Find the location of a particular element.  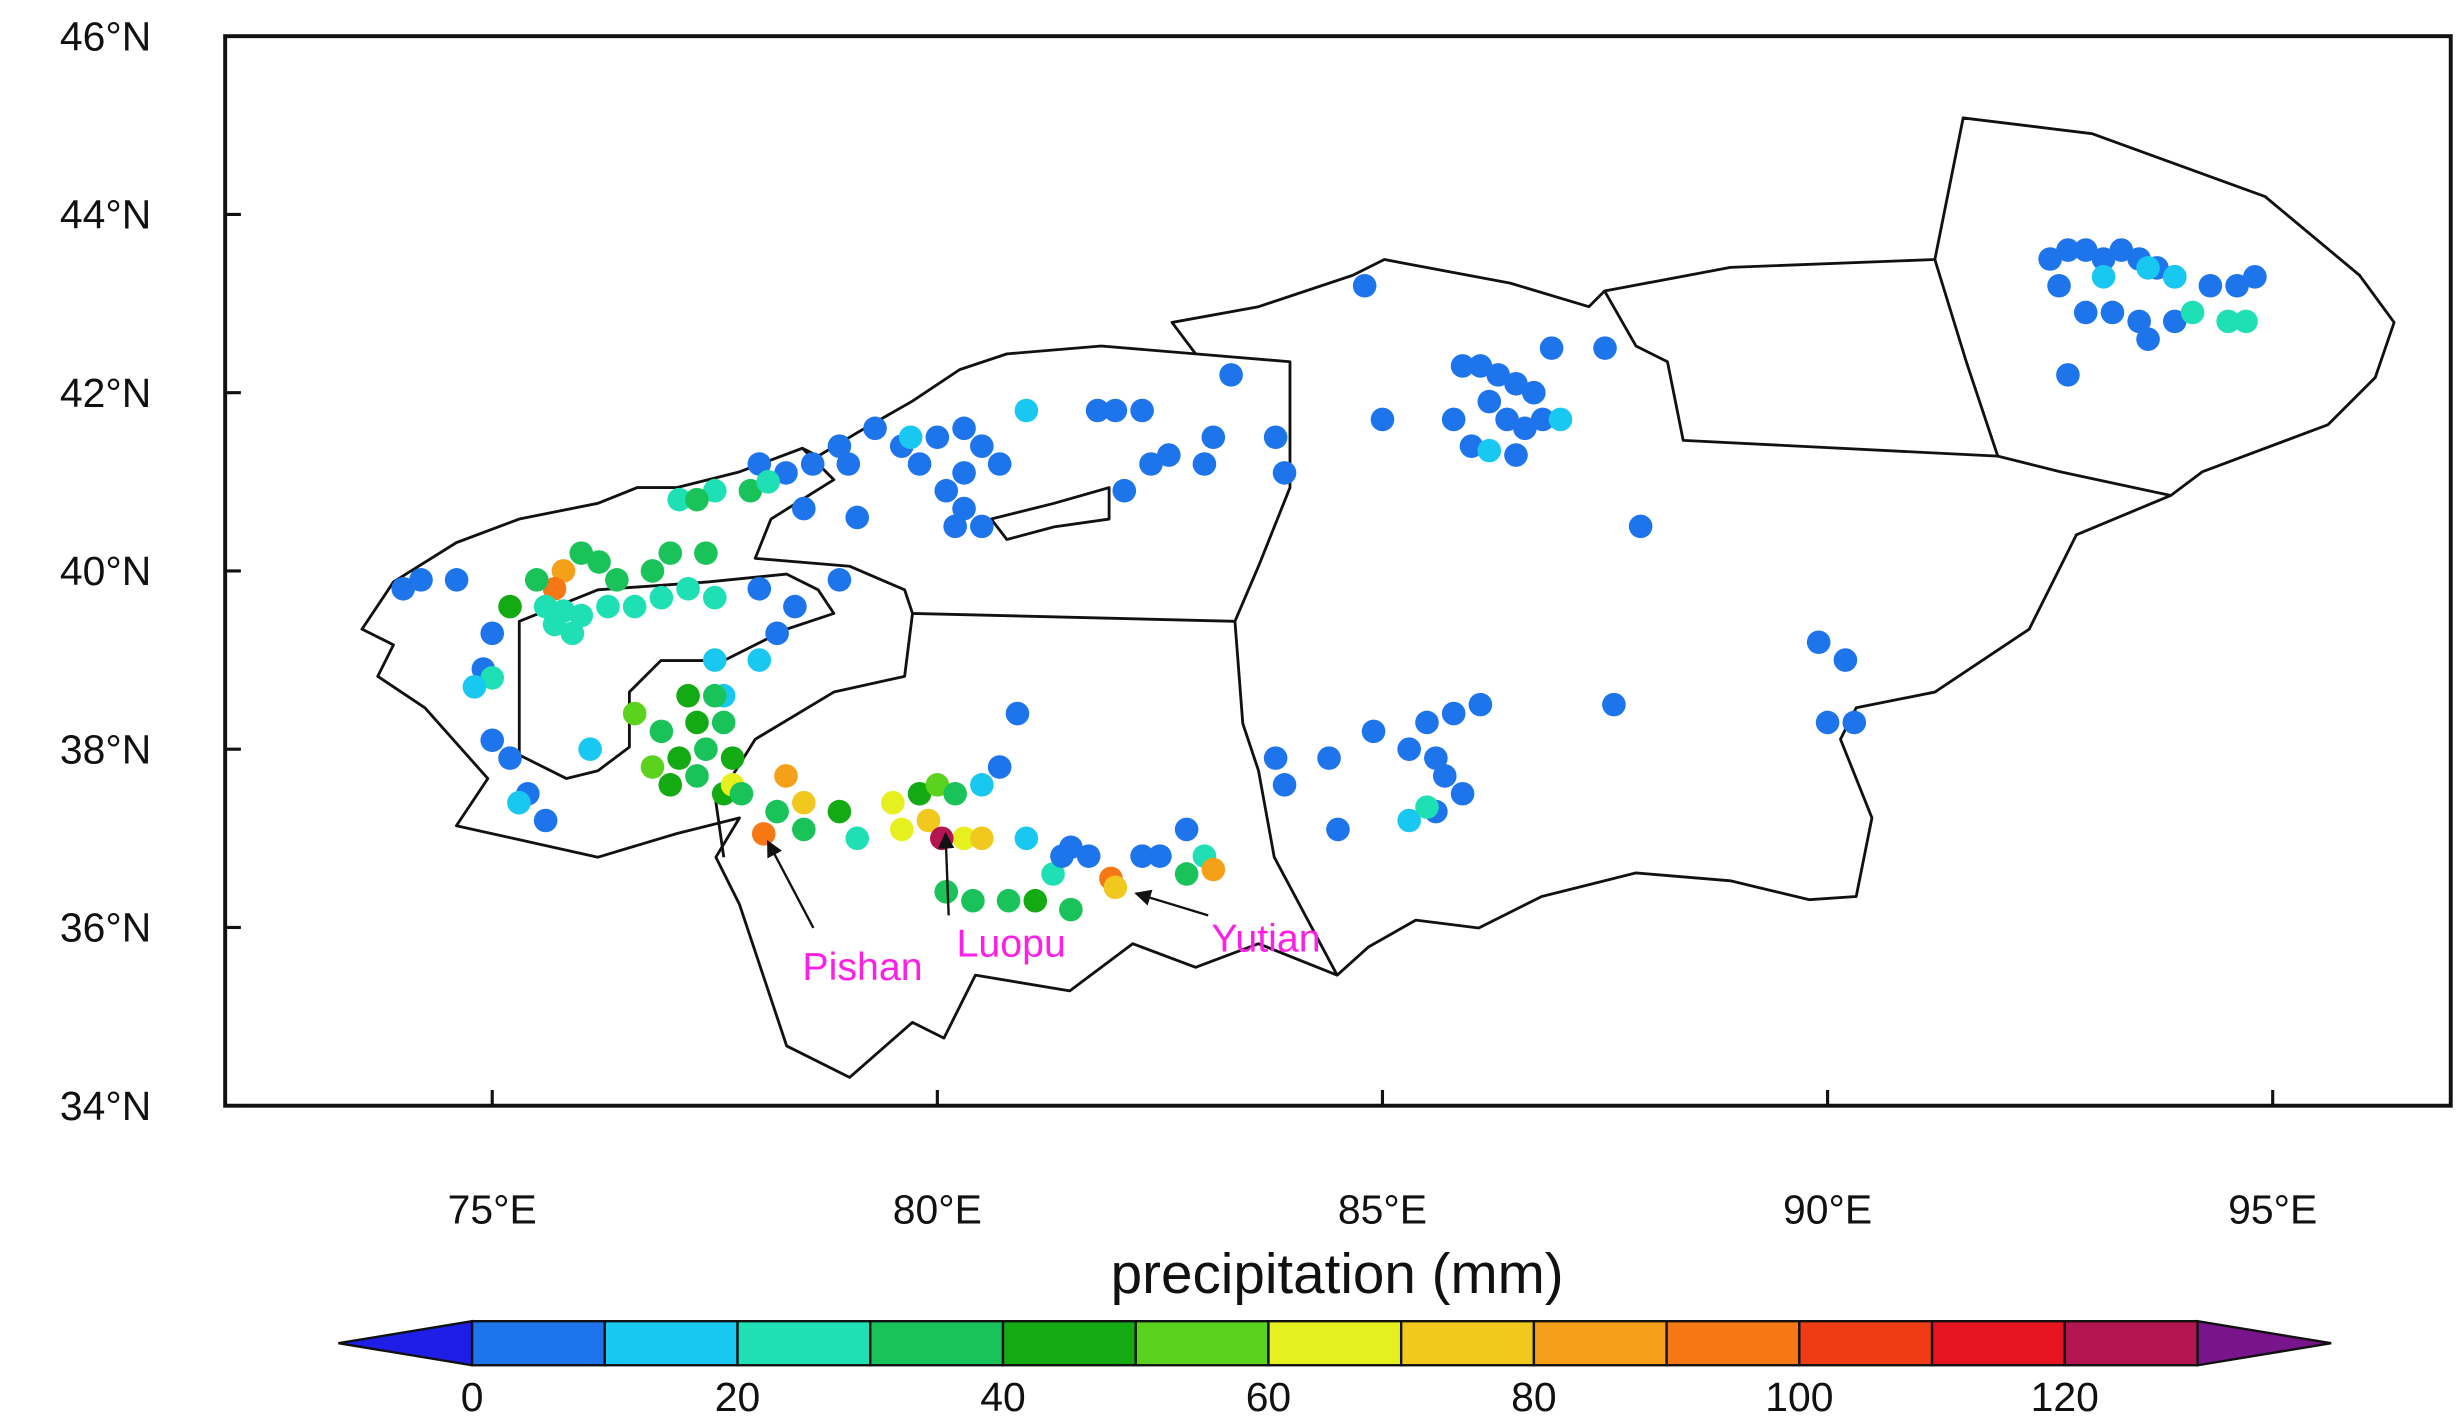

y-tick-label: 44°N is located at coordinates (105, 215).